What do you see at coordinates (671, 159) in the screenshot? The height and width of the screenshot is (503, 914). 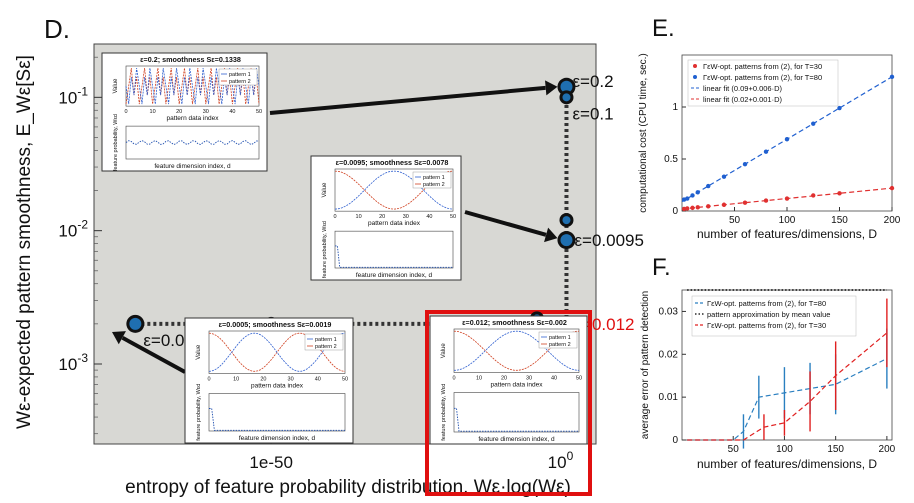 I see `e-ytick-label: 0.5` at bounding box center [671, 159].